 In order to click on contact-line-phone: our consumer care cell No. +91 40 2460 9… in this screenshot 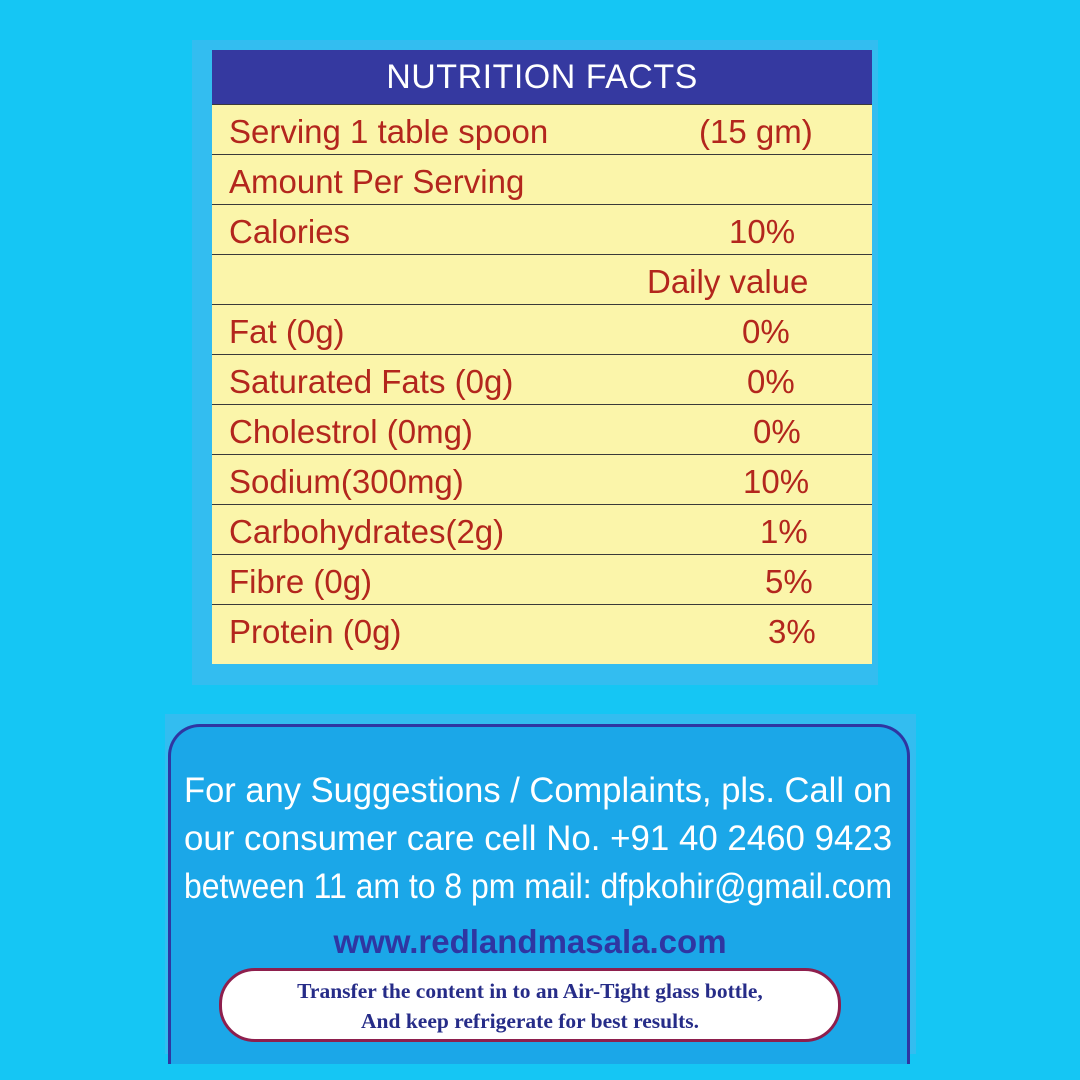, I will do `click(538, 838)`.